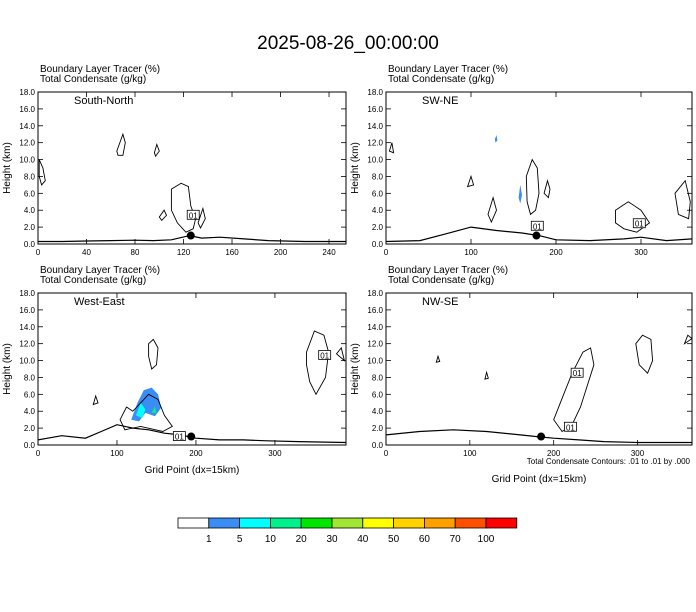 This screenshot has height=612, width=696. Describe the element at coordinates (27, 126) in the screenshot. I see `y-tick-label: 14.0` at that location.